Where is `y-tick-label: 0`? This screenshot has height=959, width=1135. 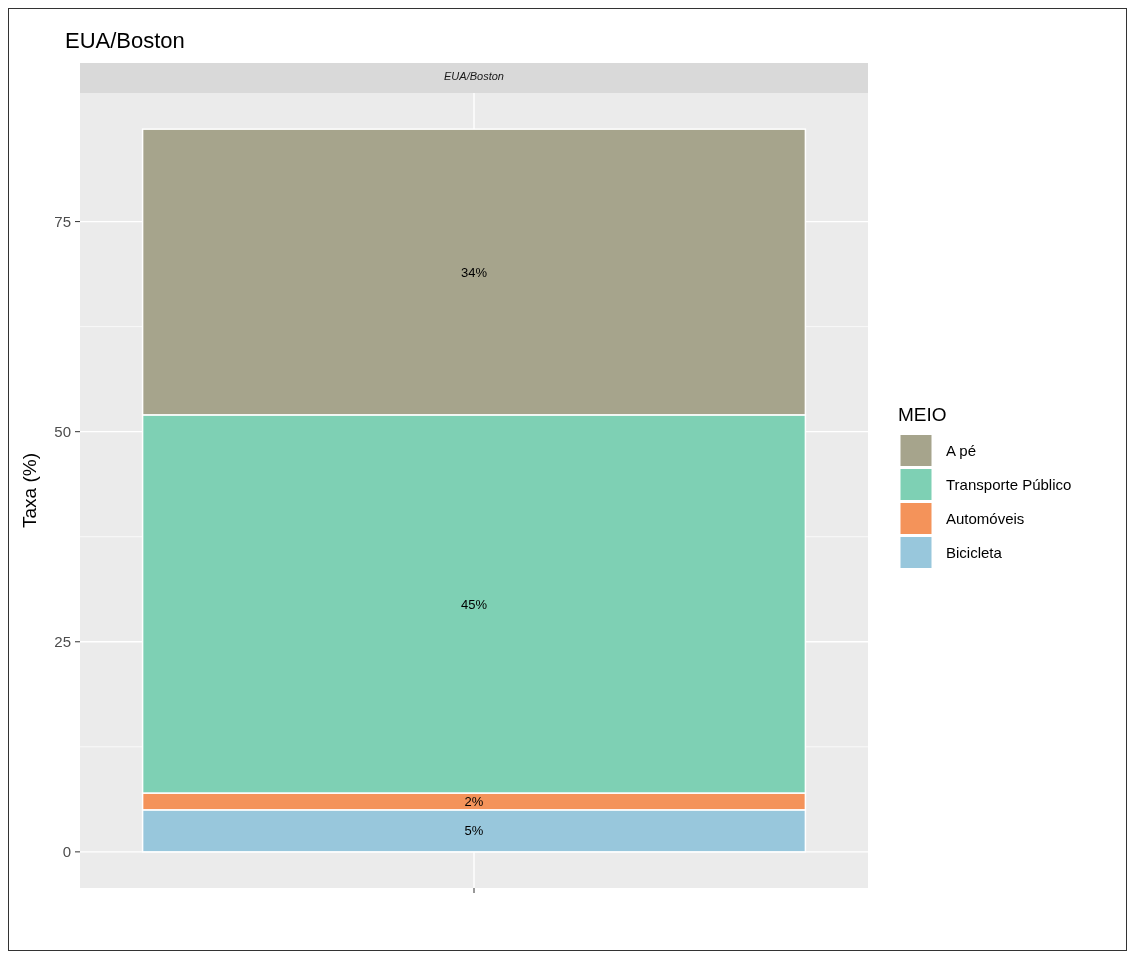
y-tick-label: 0 is located at coordinates (66, 852).